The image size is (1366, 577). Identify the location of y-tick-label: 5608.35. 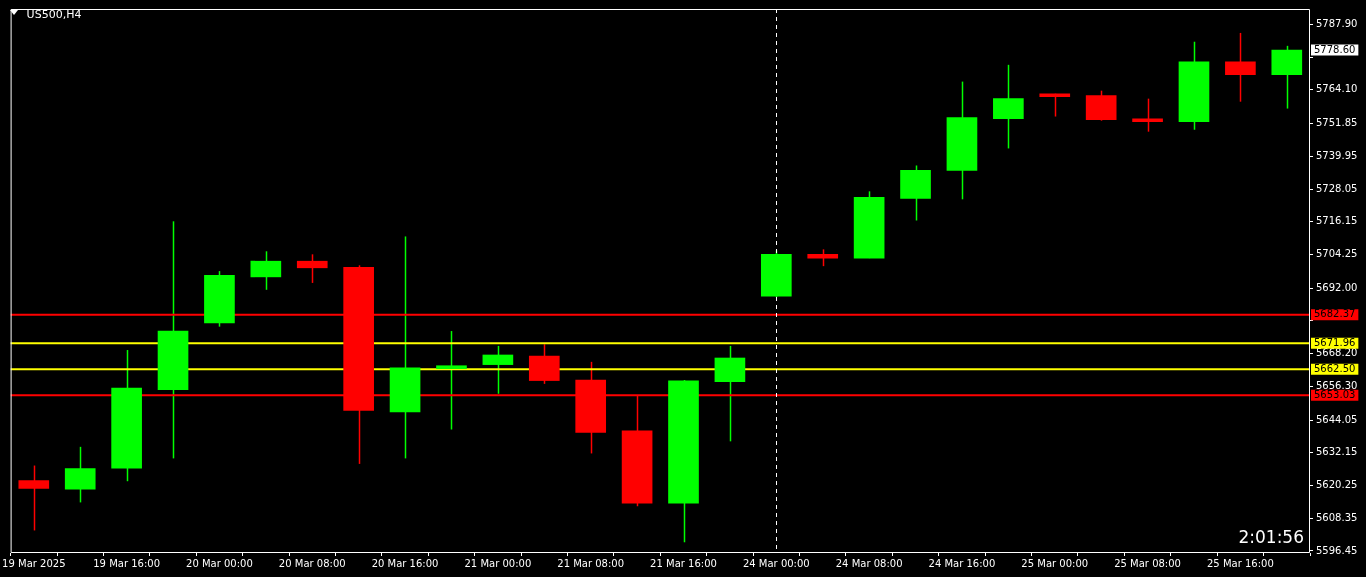
(1337, 517).